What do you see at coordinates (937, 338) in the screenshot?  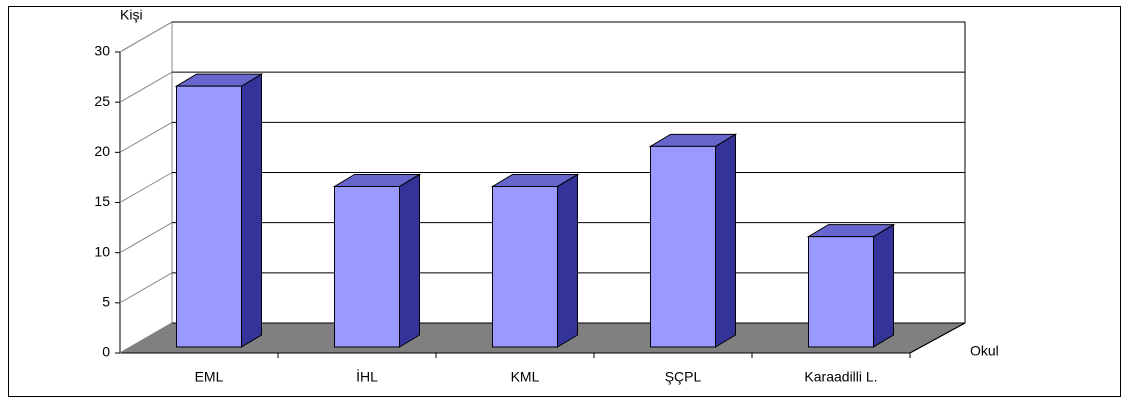 I see `x-depth` at bounding box center [937, 338].